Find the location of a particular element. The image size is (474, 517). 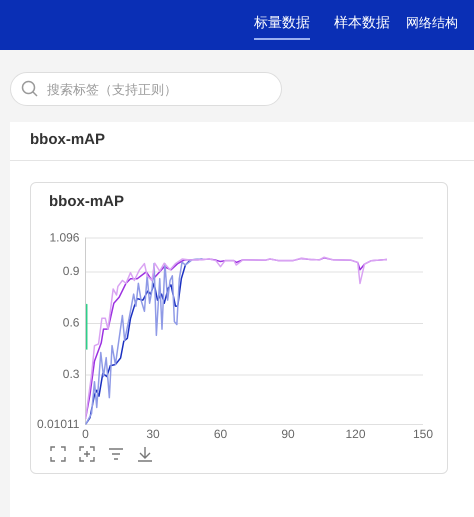

y-tick-label: 0.6 is located at coordinates (71, 323).